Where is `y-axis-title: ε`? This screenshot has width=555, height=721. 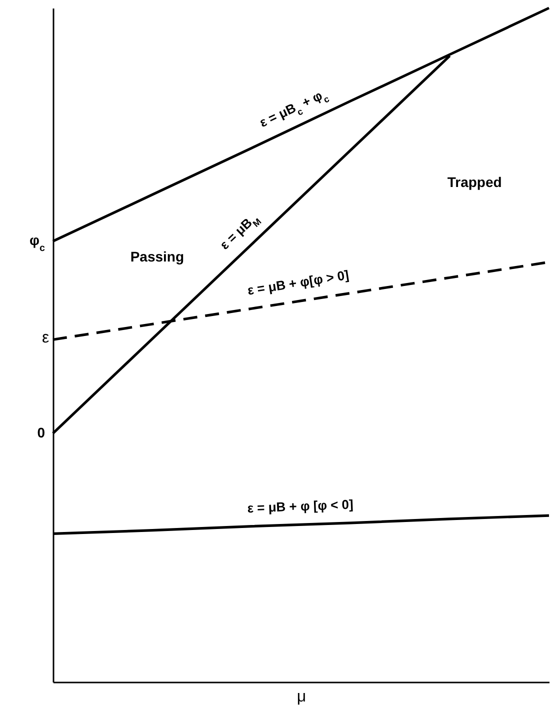
y-axis-title: ε is located at coordinates (46, 338).